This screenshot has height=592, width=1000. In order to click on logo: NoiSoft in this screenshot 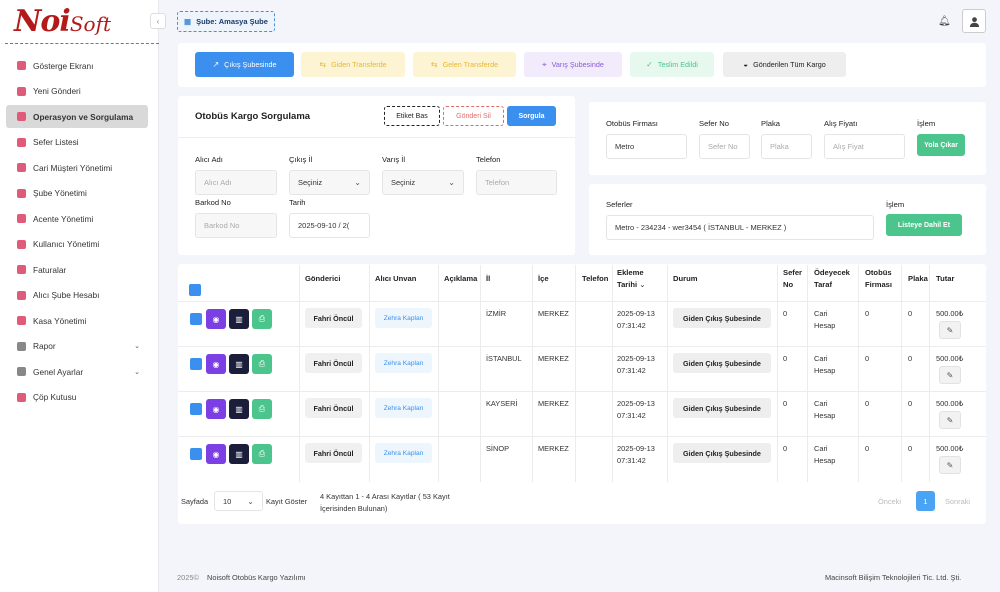, I will do `click(62, 21)`.